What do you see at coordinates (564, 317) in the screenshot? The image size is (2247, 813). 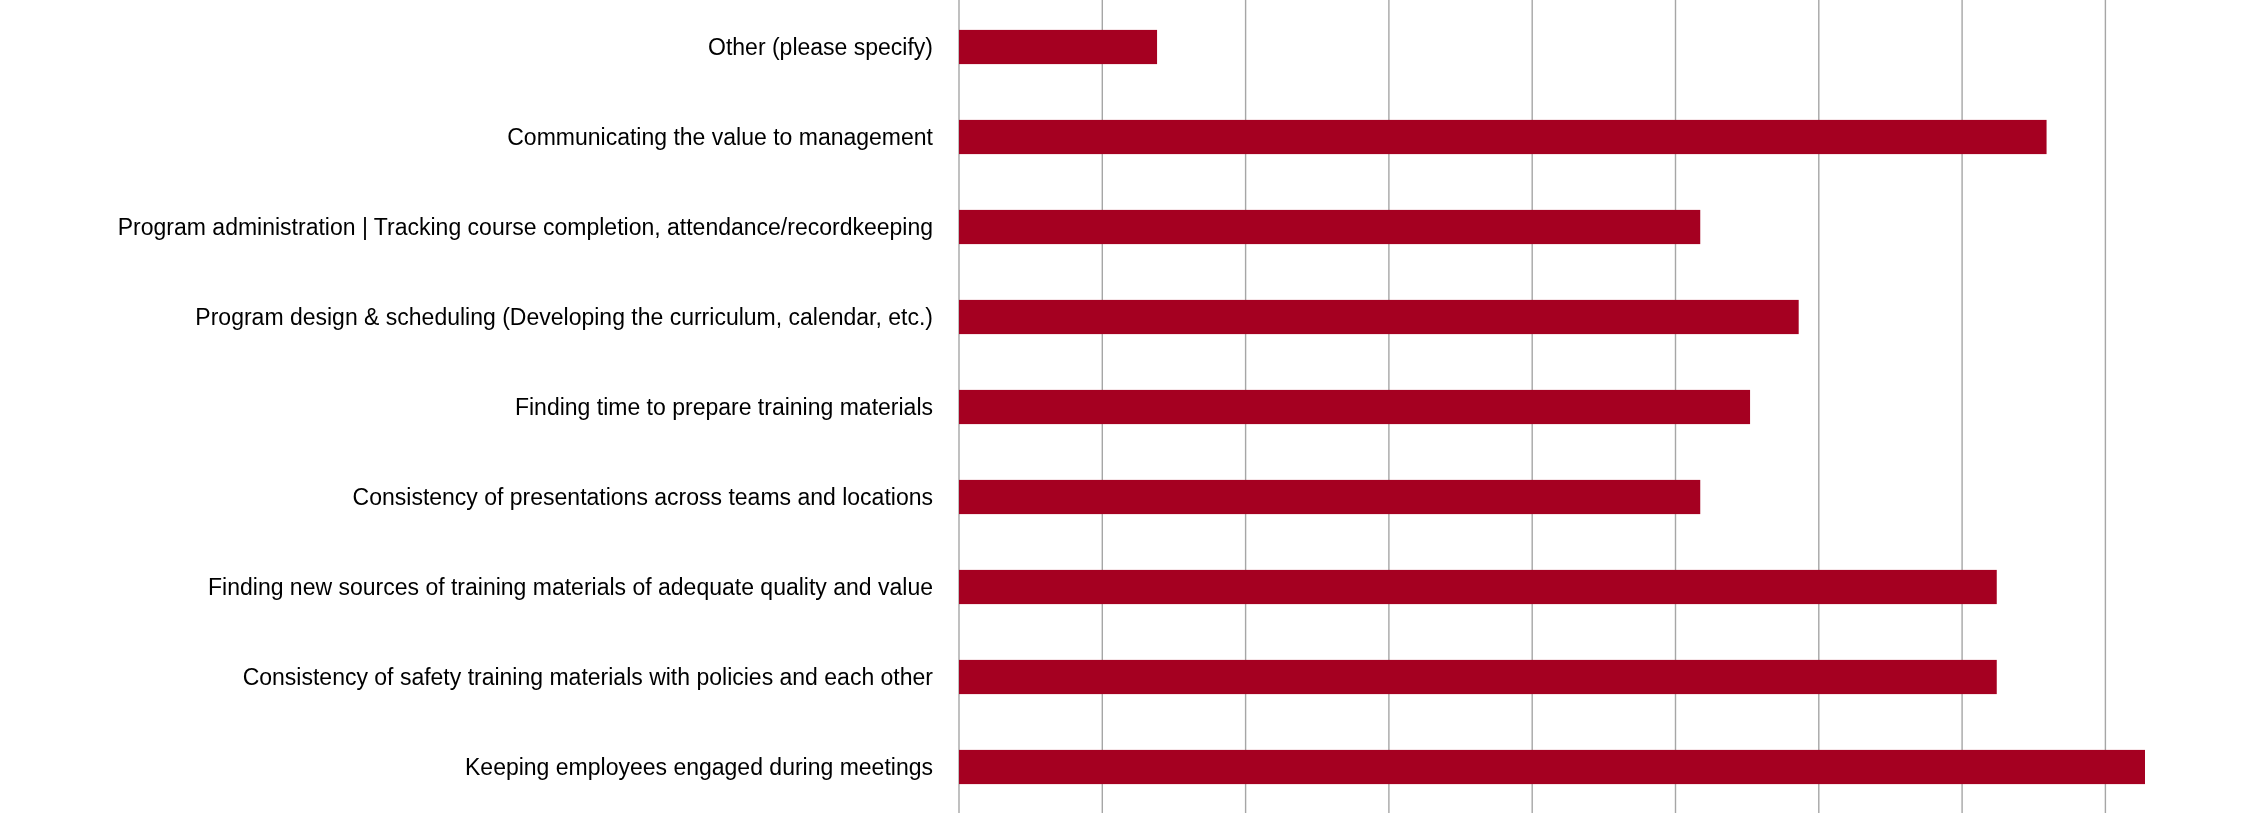 I see `y-tick-label: Program design & scheduling (Developing the curriculum, calendar, etc.)` at bounding box center [564, 317].